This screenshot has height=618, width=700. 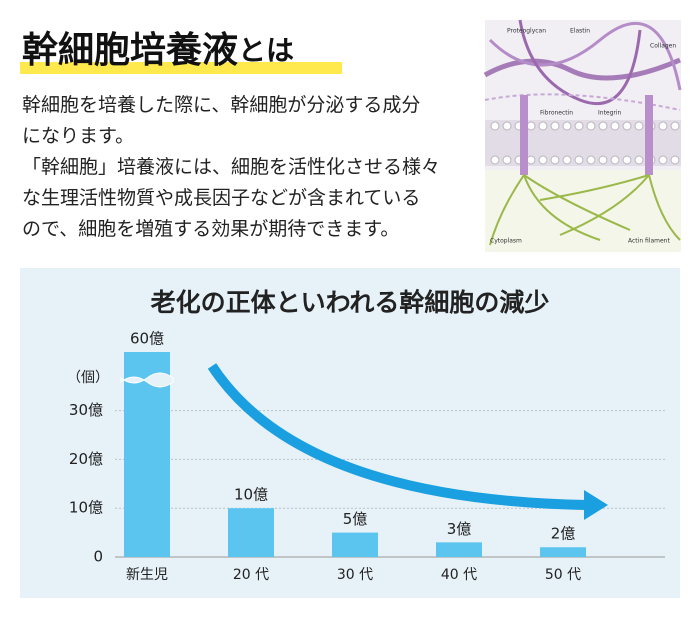 What do you see at coordinates (130, 50) in the screenshot?
I see `title-main: 幹細胞培養液` at bounding box center [130, 50].